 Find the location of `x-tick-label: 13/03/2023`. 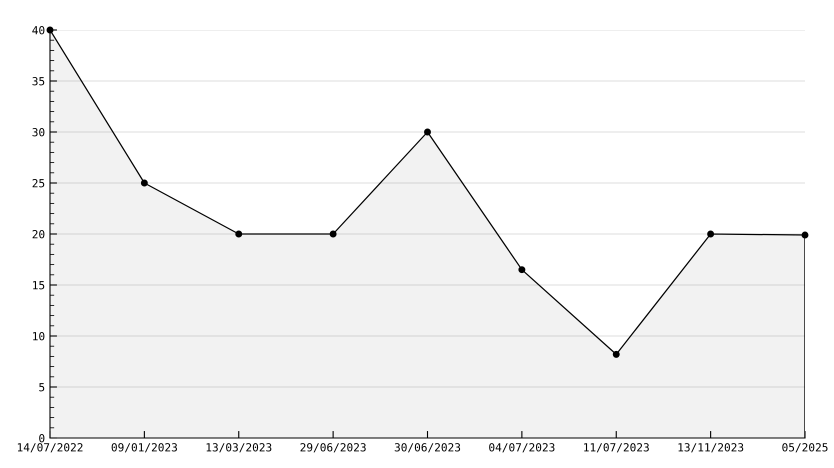

x-tick-label: 13/03/2023 is located at coordinates (239, 447).